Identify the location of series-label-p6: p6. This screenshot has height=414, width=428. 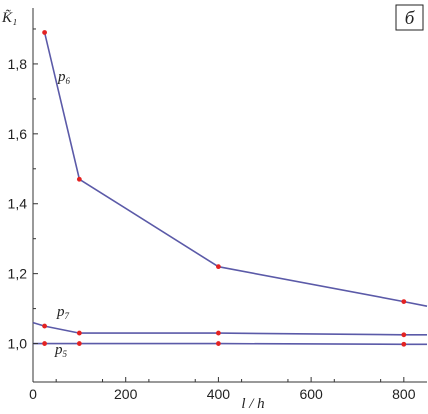
(64, 77).